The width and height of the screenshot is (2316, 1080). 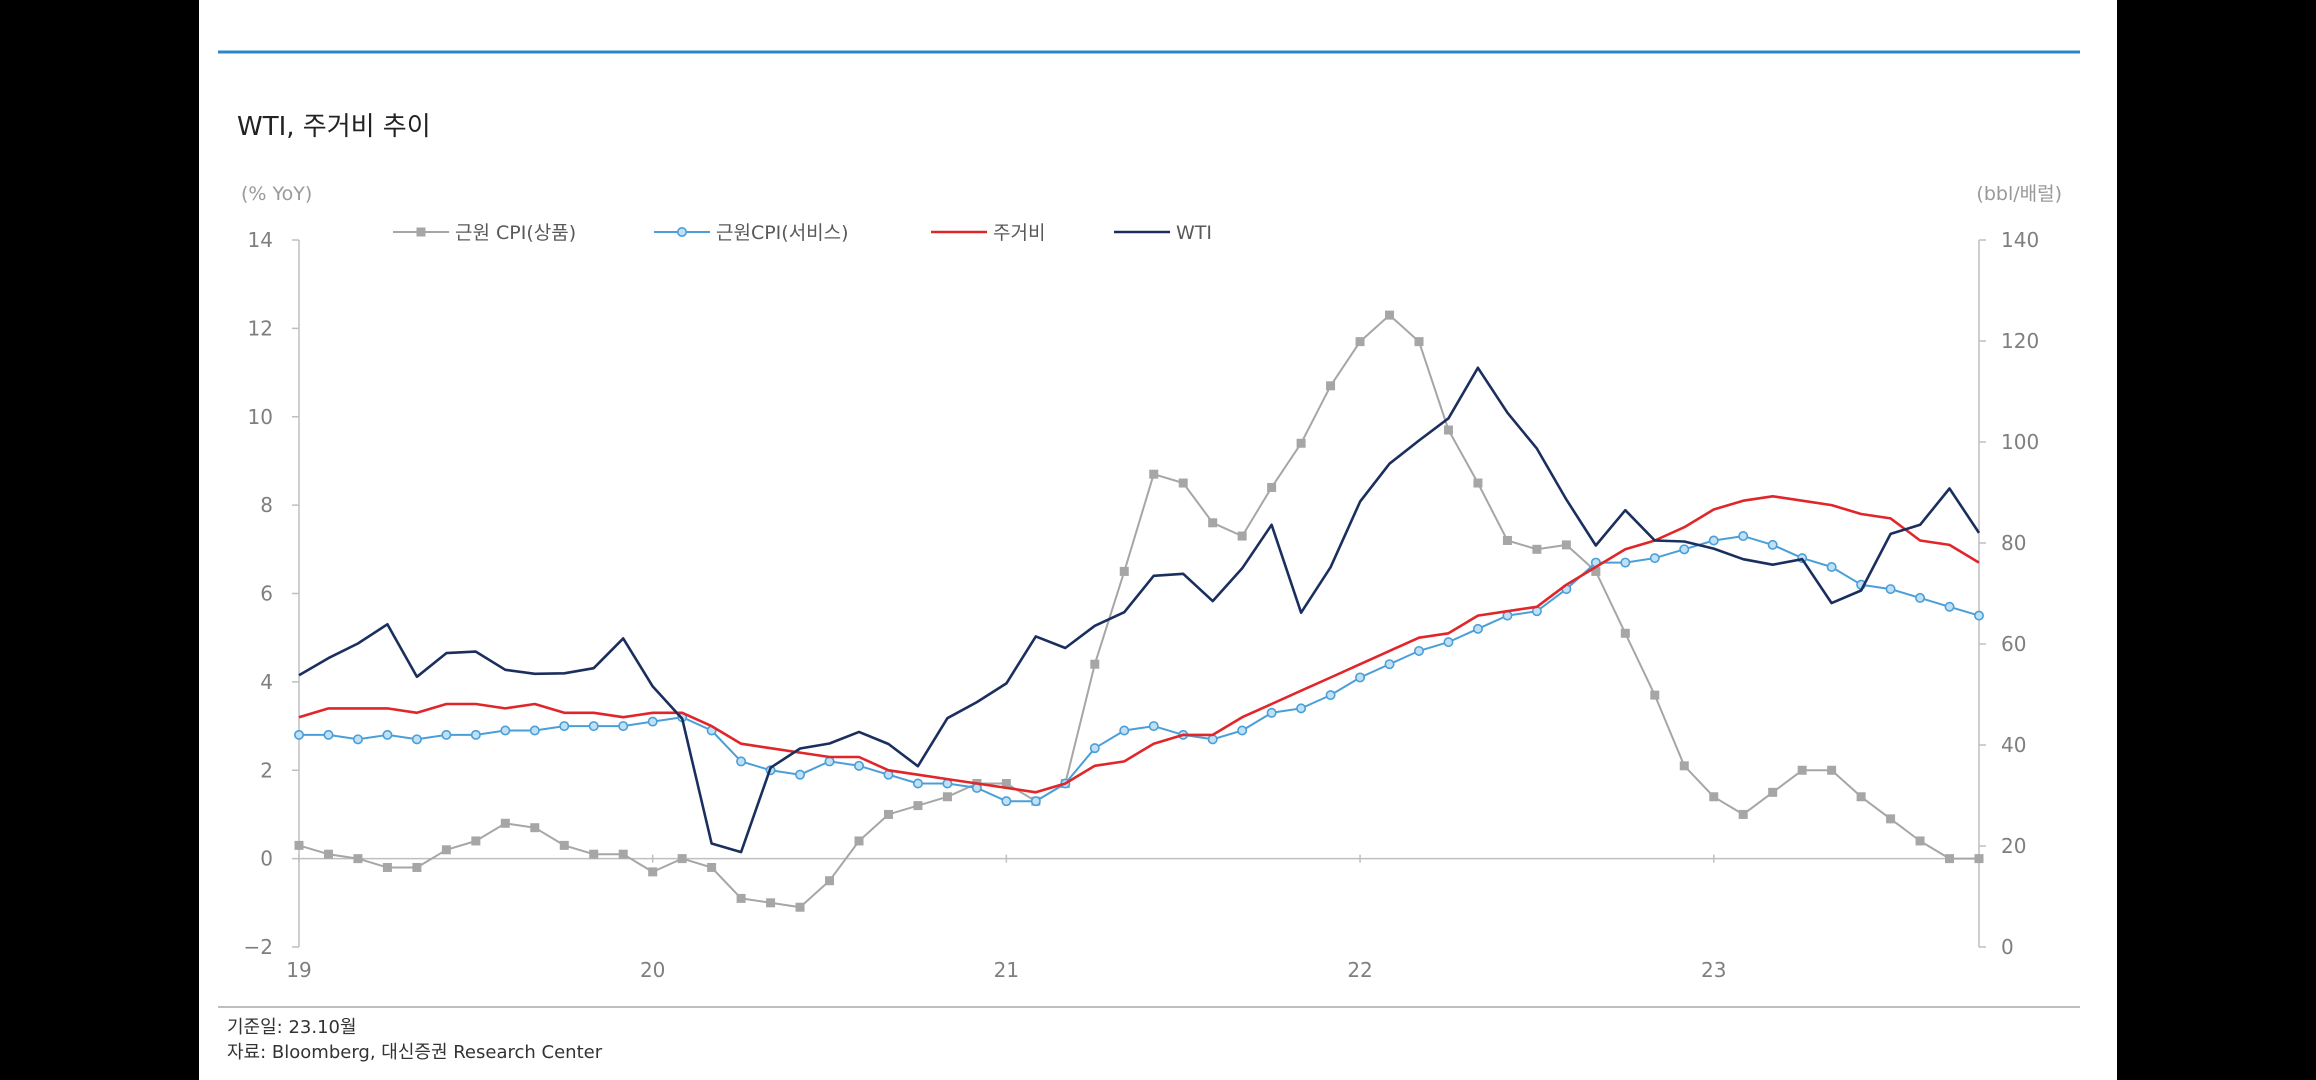 What do you see at coordinates (276, 194) in the screenshot?
I see `left-axis-unit: (% YoY)` at bounding box center [276, 194].